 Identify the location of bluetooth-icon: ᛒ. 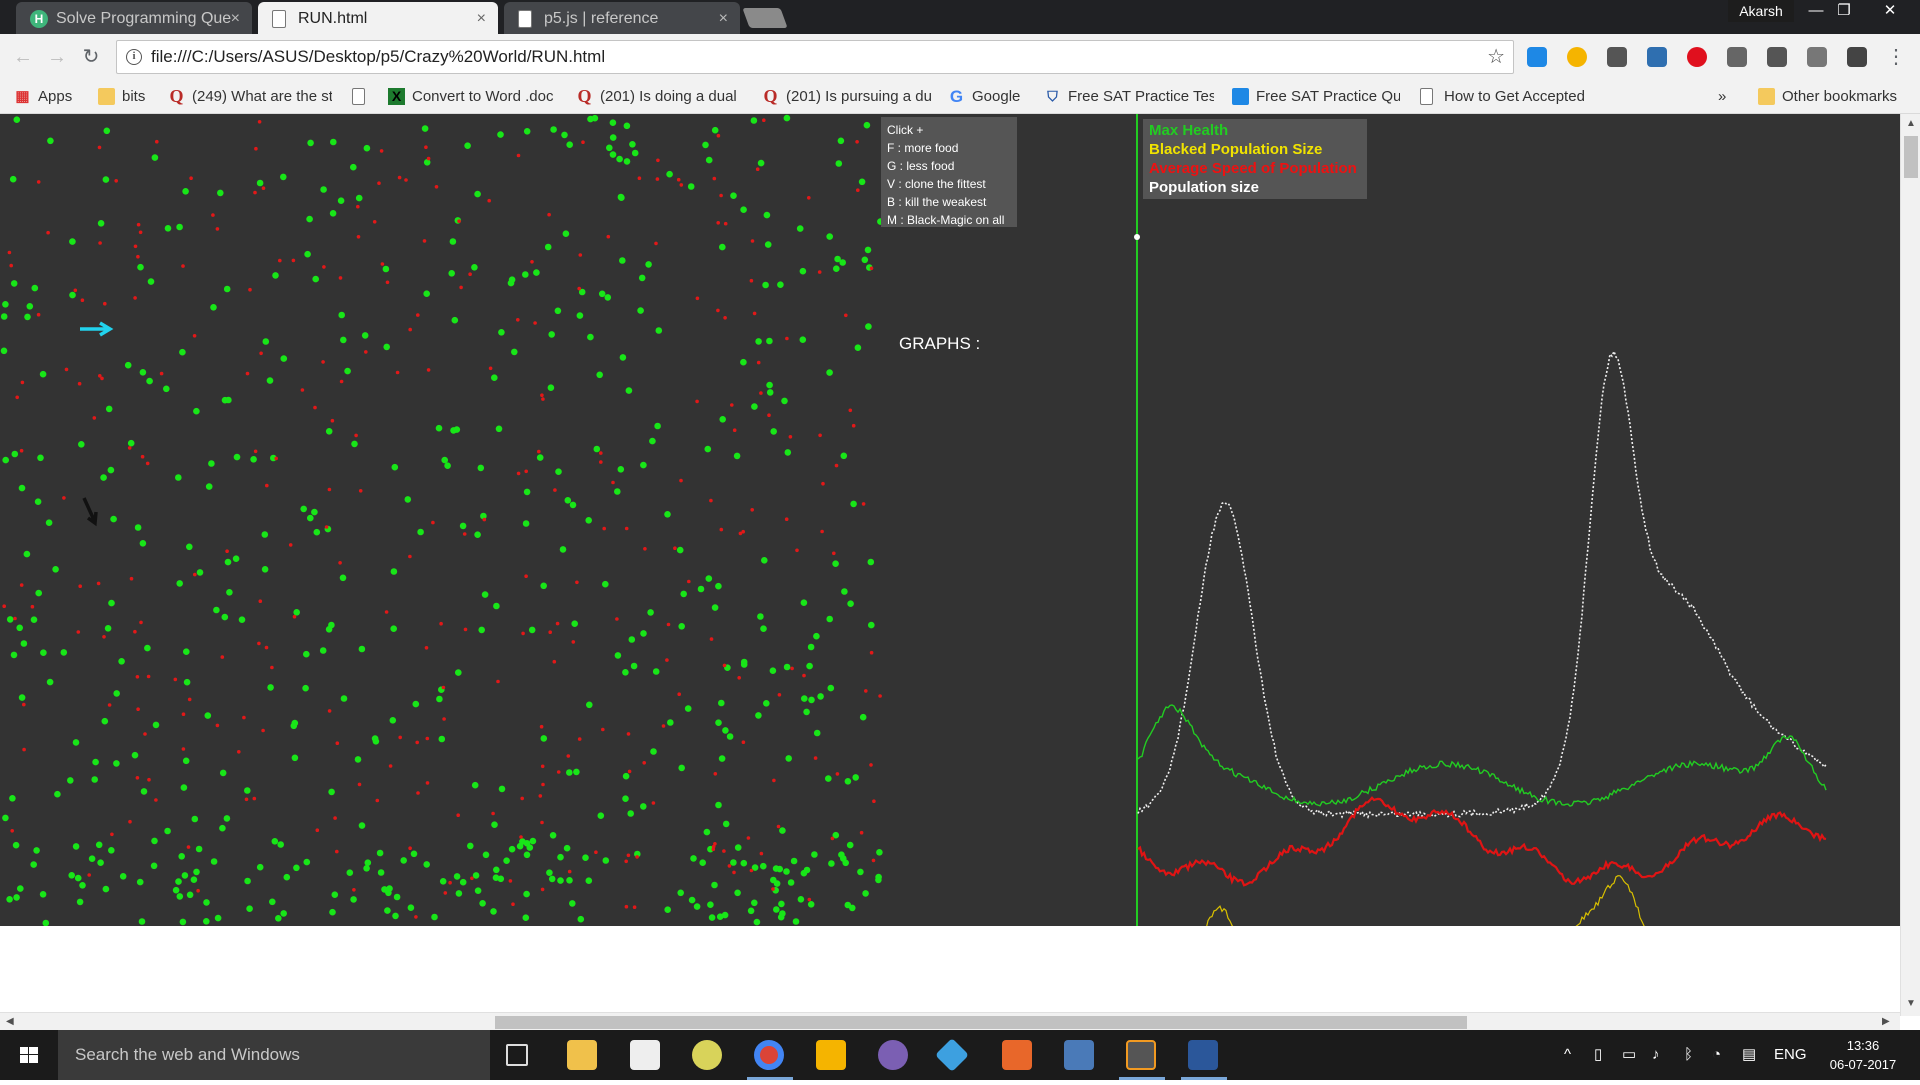
(1689, 1054).